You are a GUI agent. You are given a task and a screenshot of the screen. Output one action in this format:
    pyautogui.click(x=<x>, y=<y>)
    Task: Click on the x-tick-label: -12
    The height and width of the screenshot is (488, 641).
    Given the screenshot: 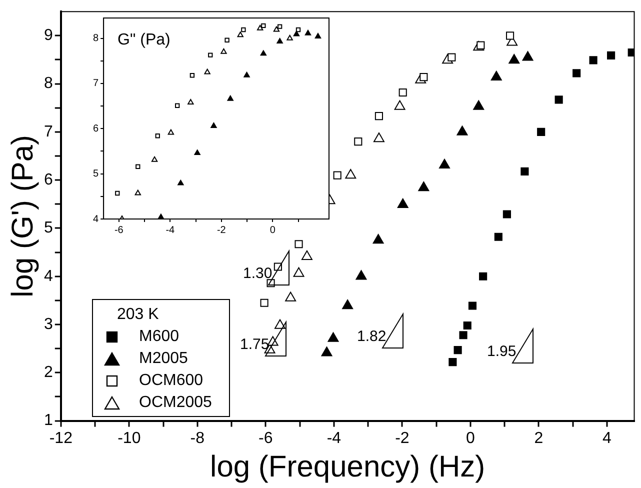 What is the action you would take?
    pyautogui.click(x=61, y=438)
    